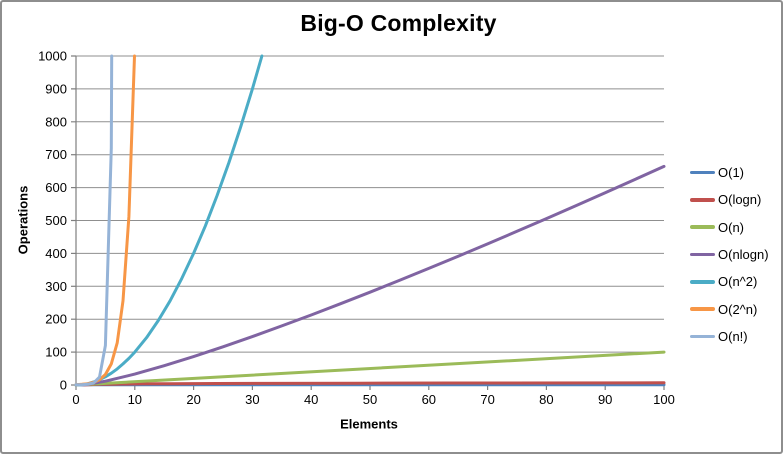  I want to click on y-tick-label: 0, so click(63, 385).